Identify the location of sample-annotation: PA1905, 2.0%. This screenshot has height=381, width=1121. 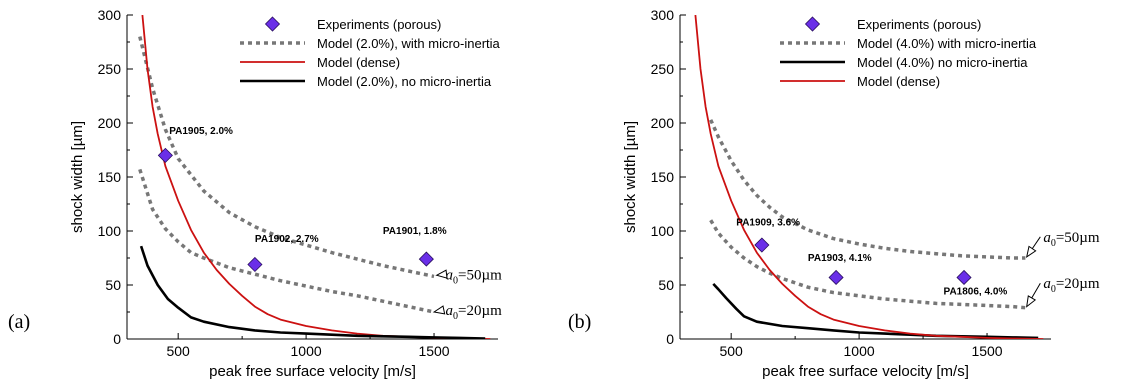
(201, 131).